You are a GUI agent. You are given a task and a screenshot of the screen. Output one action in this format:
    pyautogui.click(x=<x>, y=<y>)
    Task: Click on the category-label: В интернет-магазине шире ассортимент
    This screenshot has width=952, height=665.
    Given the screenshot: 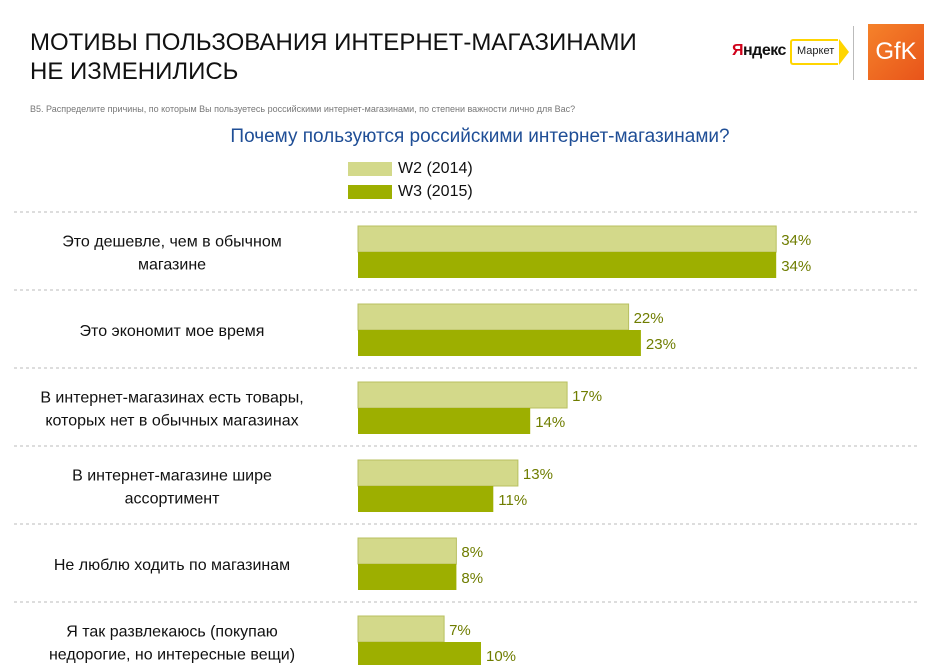 What is the action you would take?
    pyautogui.click(x=172, y=488)
    